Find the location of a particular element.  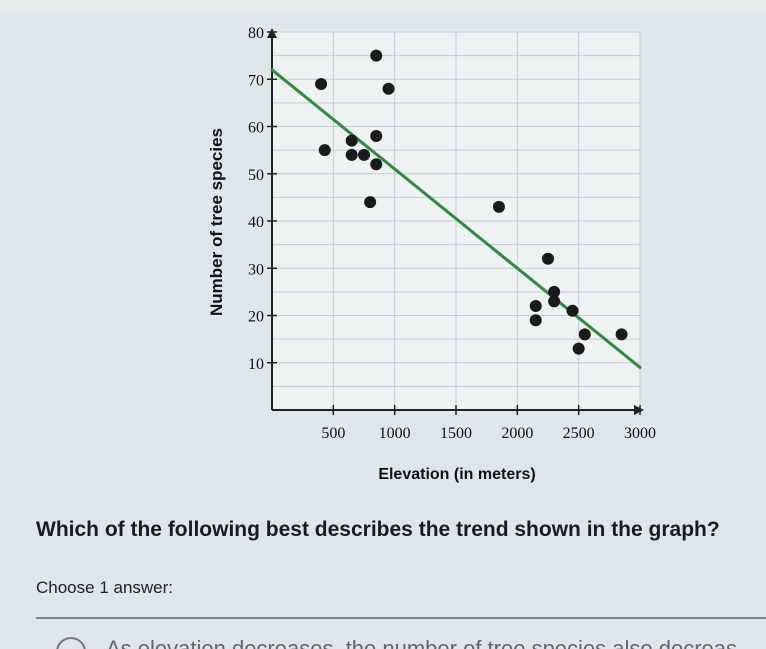

y-axis-label: Number of tree species is located at coordinates (216, 222).